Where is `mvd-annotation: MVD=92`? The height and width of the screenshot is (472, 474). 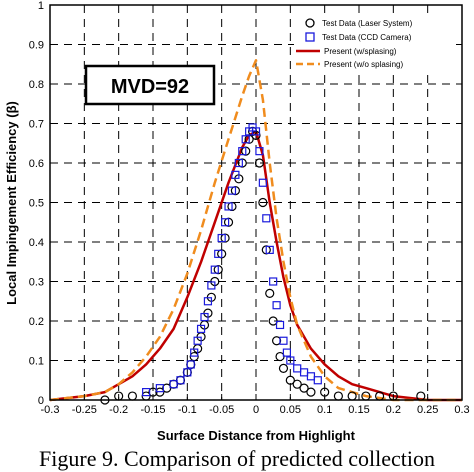
mvd-annotation: MVD=92 is located at coordinates (150, 85).